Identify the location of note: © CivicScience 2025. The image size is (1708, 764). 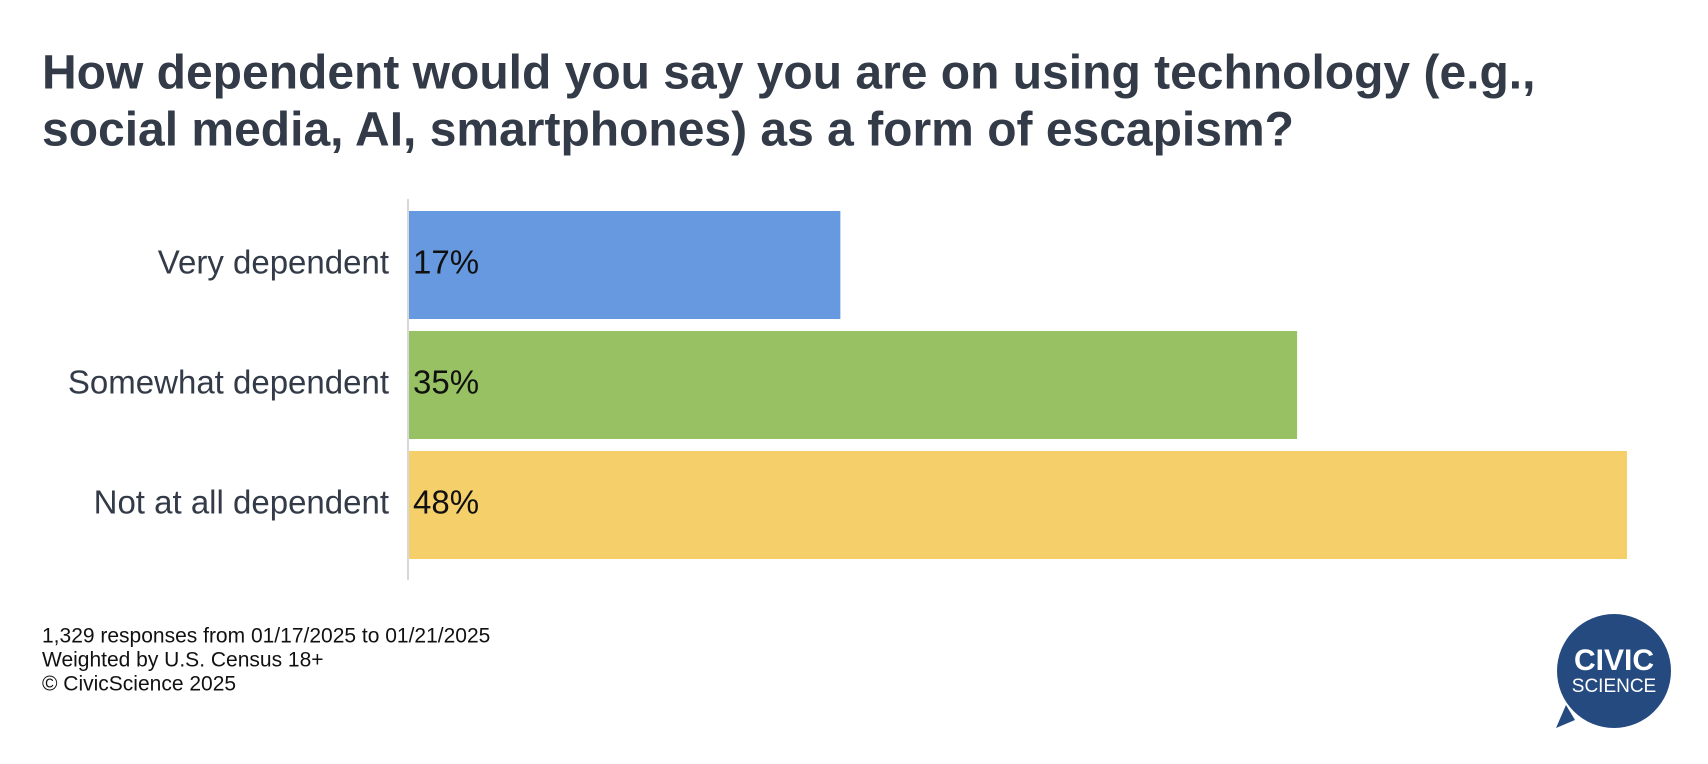
(139, 684).